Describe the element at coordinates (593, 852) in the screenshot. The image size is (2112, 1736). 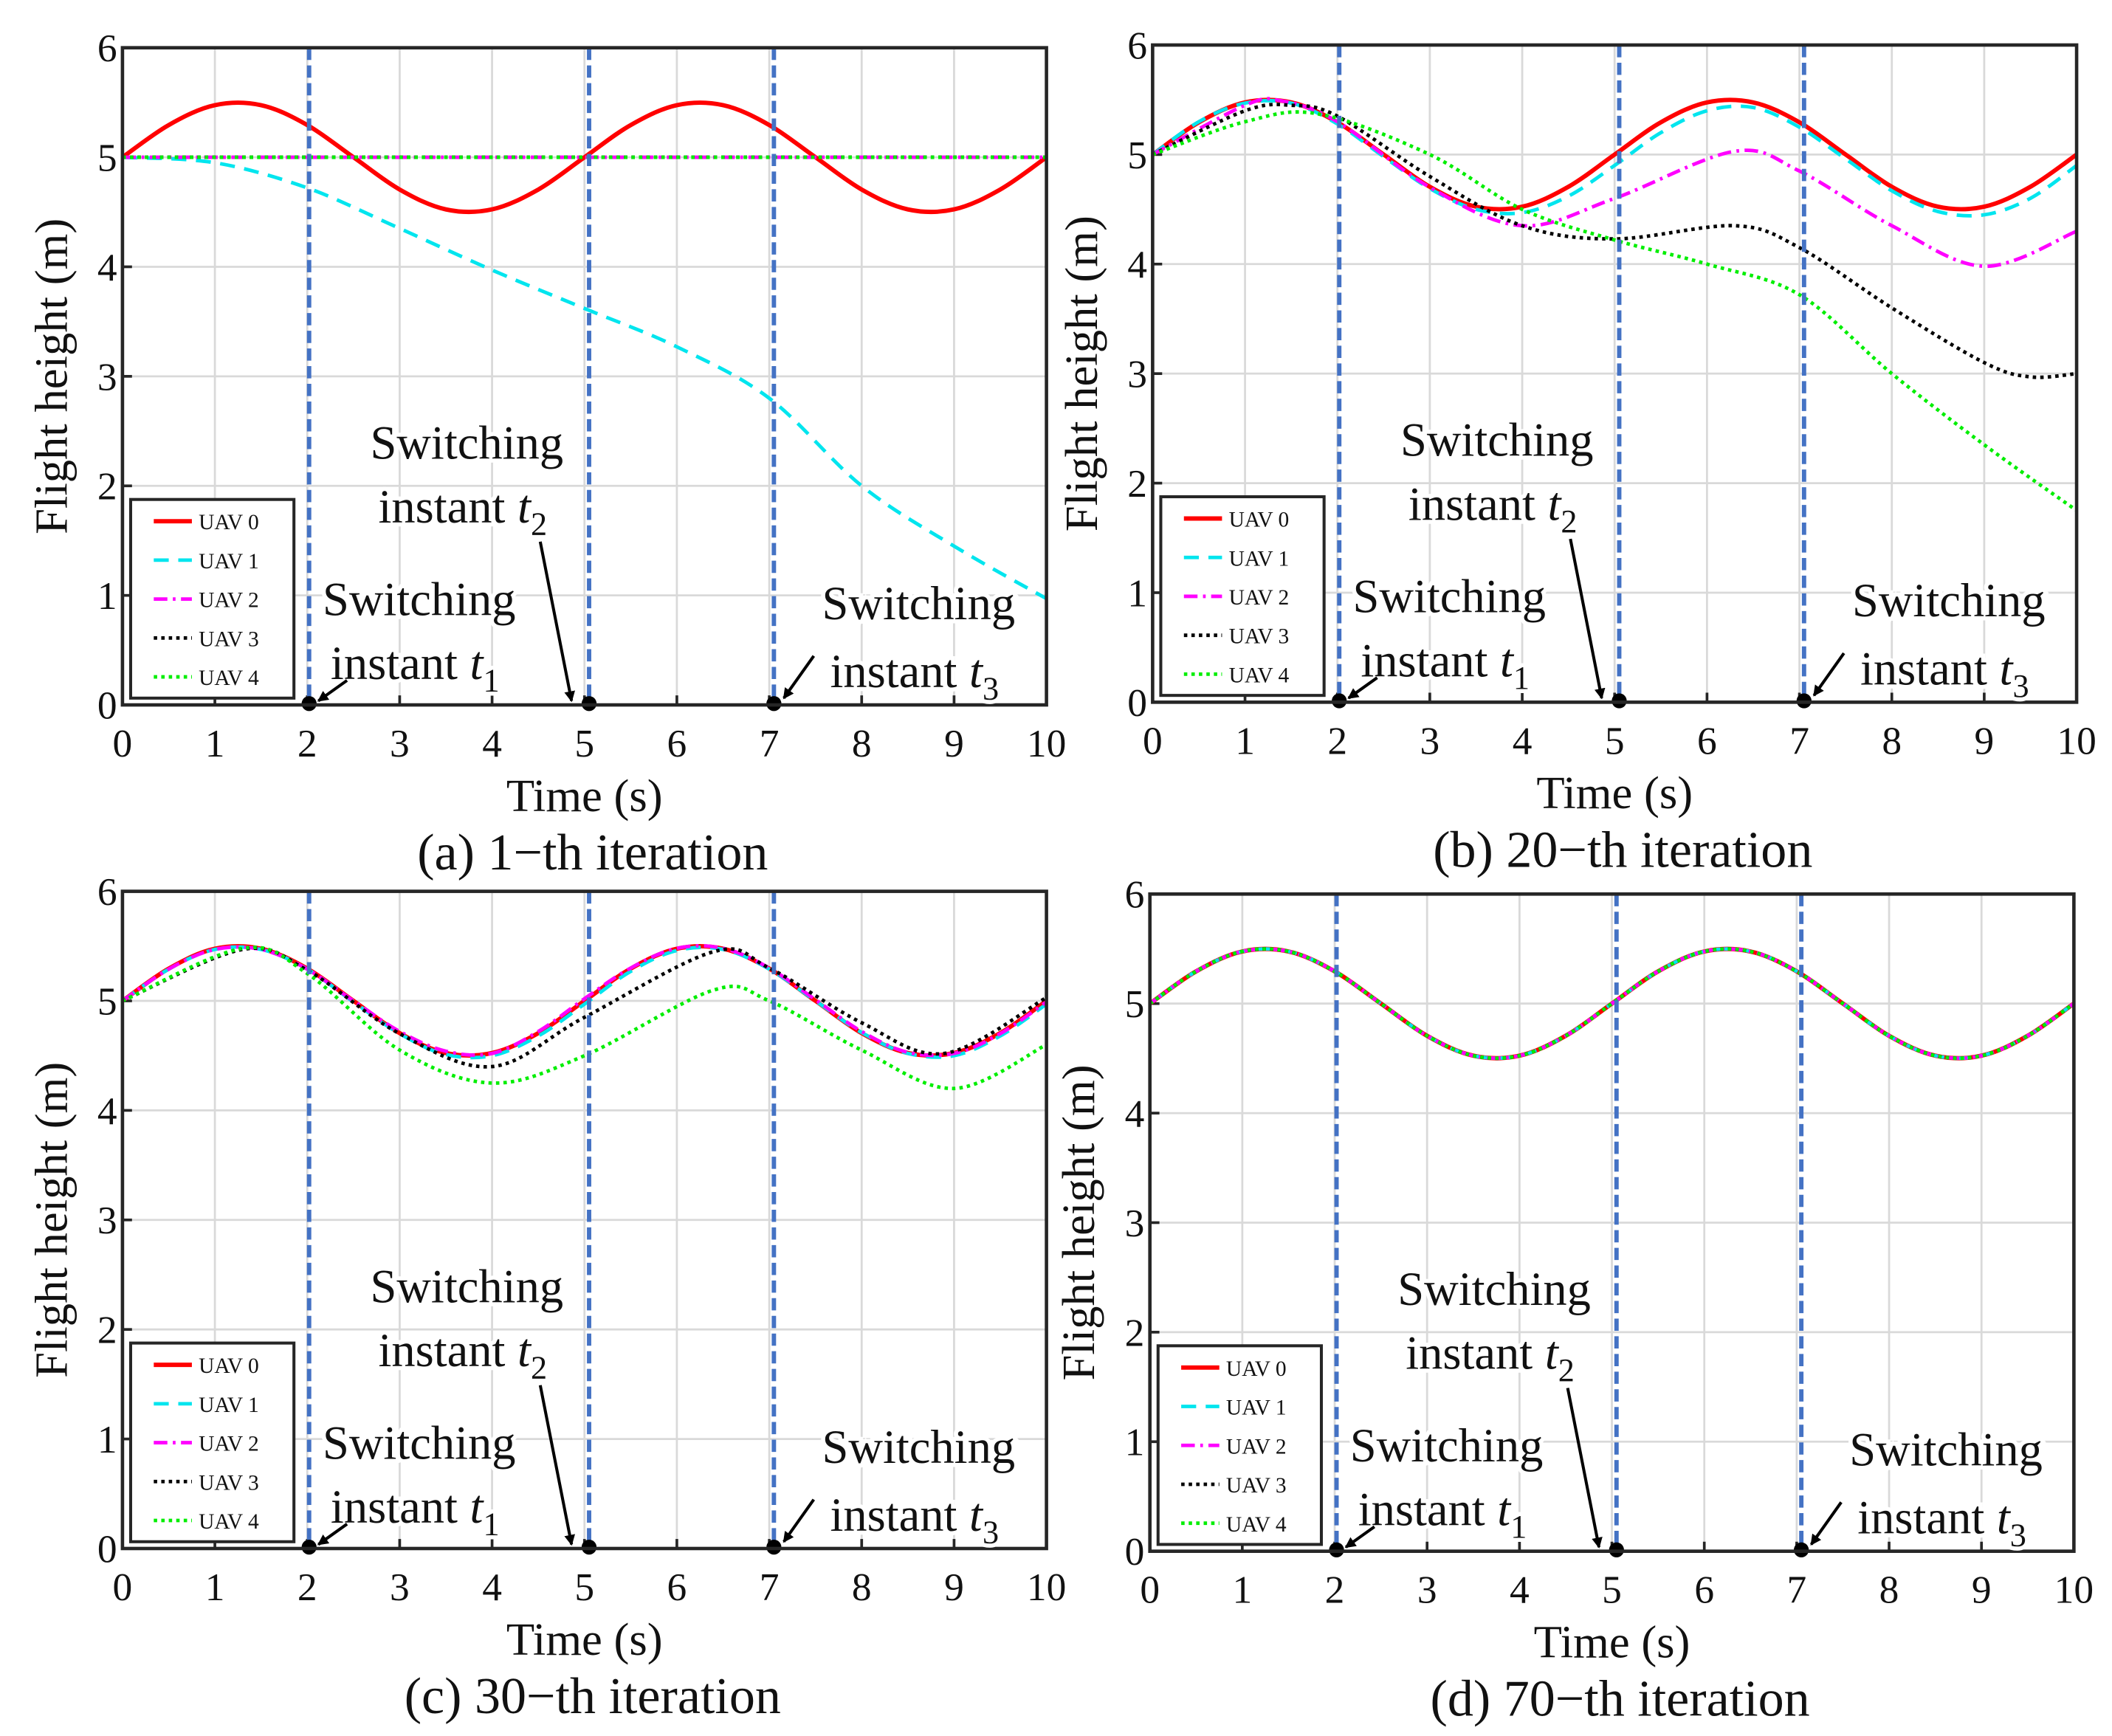
I see `panel-caption: (a) 1−th iteration` at that location.